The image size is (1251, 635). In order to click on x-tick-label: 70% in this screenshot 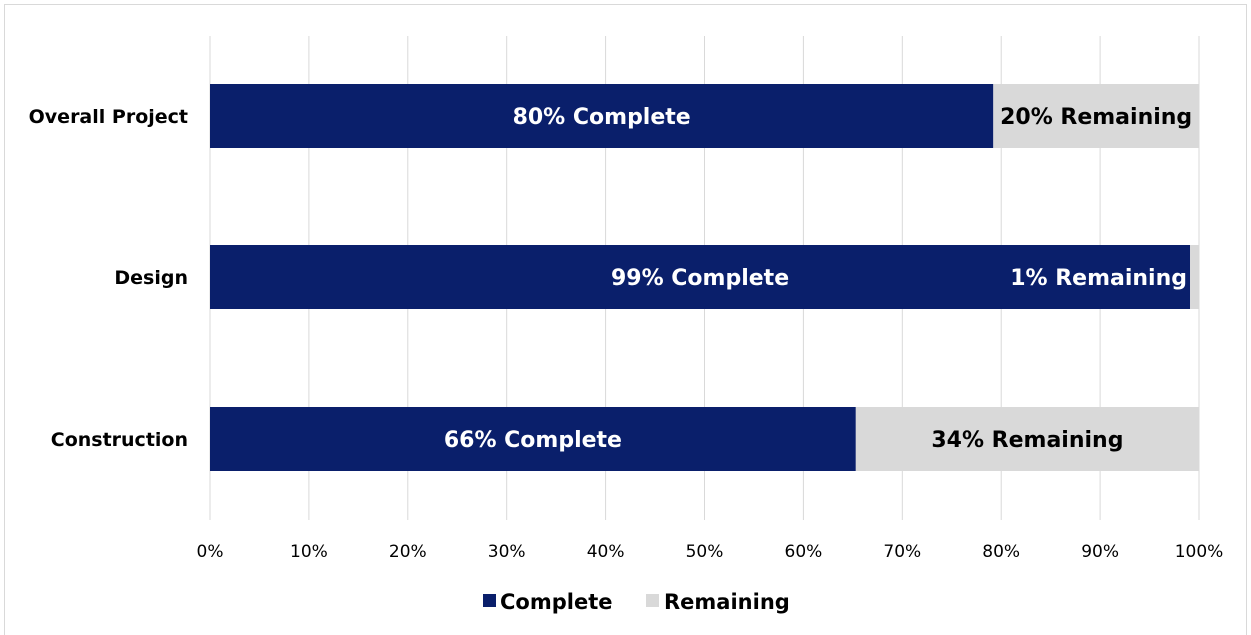, I will do `click(902, 552)`.